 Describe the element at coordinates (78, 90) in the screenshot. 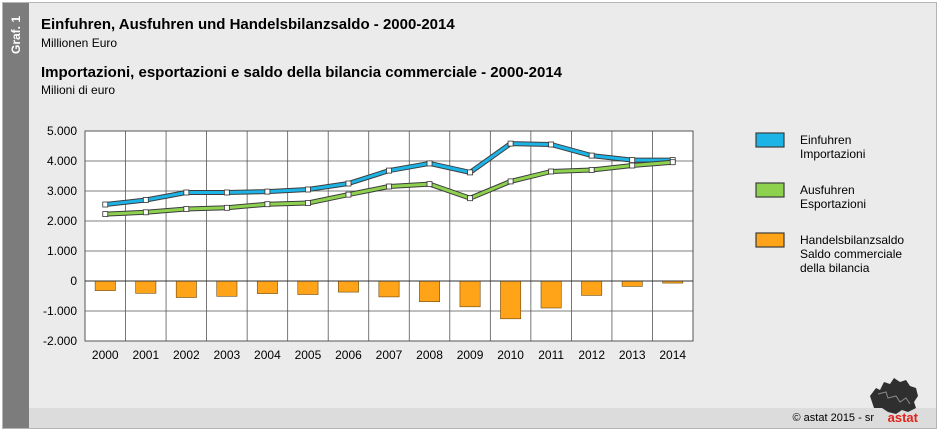

I see `subtitle-italian: Milioni di euro` at that location.